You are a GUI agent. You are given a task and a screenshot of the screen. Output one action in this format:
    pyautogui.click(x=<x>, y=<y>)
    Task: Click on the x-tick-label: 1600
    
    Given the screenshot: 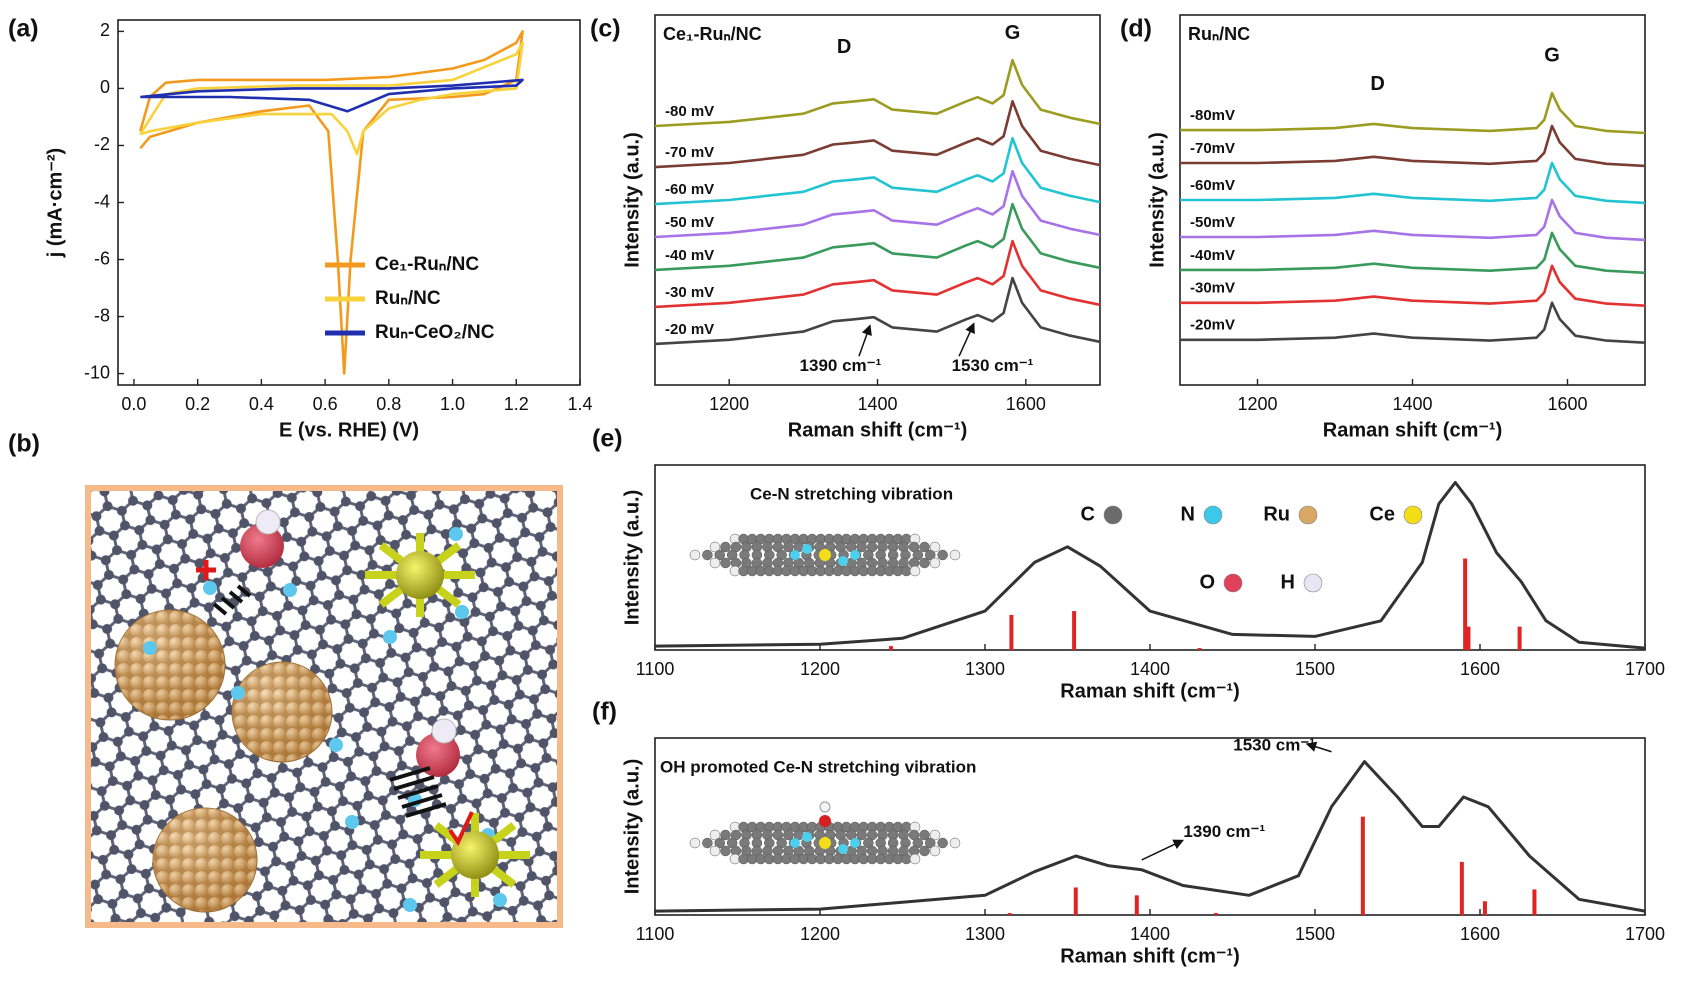 What is the action you would take?
    pyautogui.click(x=1026, y=404)
    